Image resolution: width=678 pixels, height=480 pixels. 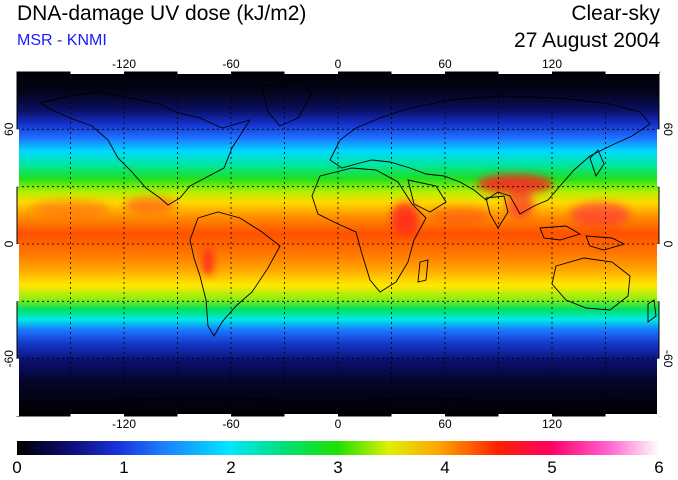 I want to click on lat-labels-left: 60 0 -60, so click(x=9, y=244).